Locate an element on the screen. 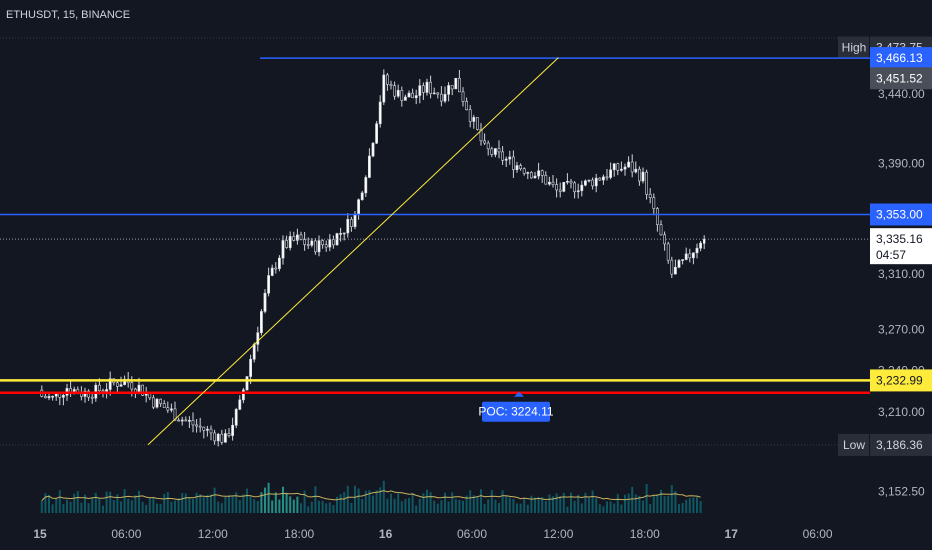  time-tick-label: 15 is located at coordinates (40, 534).